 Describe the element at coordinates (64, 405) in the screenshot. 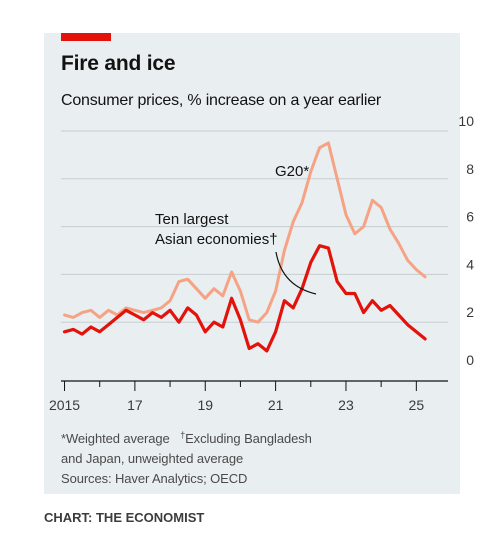

I see `x-tick-label-2015: 2015` at that location.